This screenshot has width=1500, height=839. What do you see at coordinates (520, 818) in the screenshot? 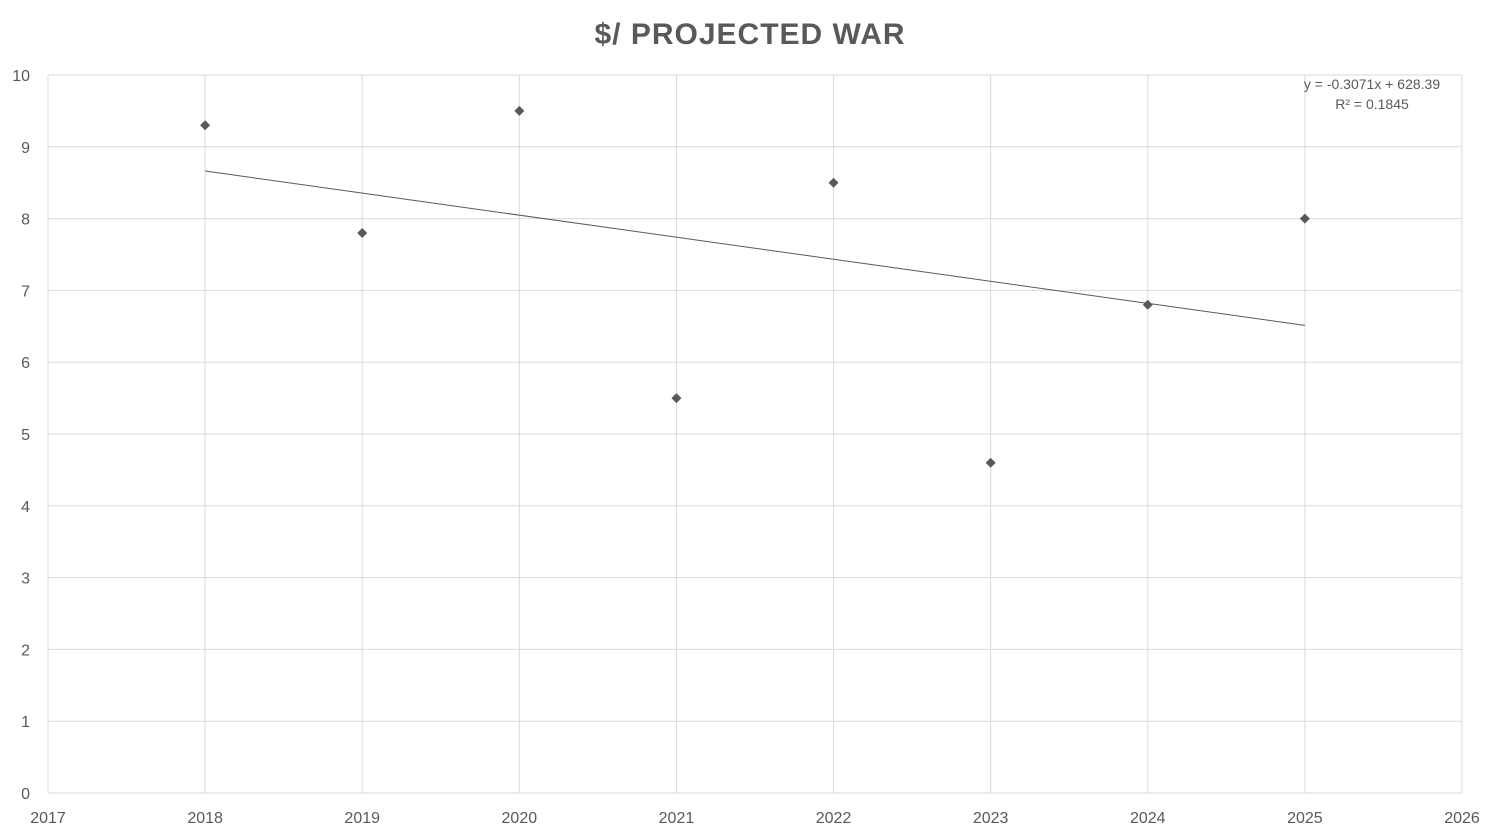
I see `x-tick-label: 2020` at bounding box center [520, 818].